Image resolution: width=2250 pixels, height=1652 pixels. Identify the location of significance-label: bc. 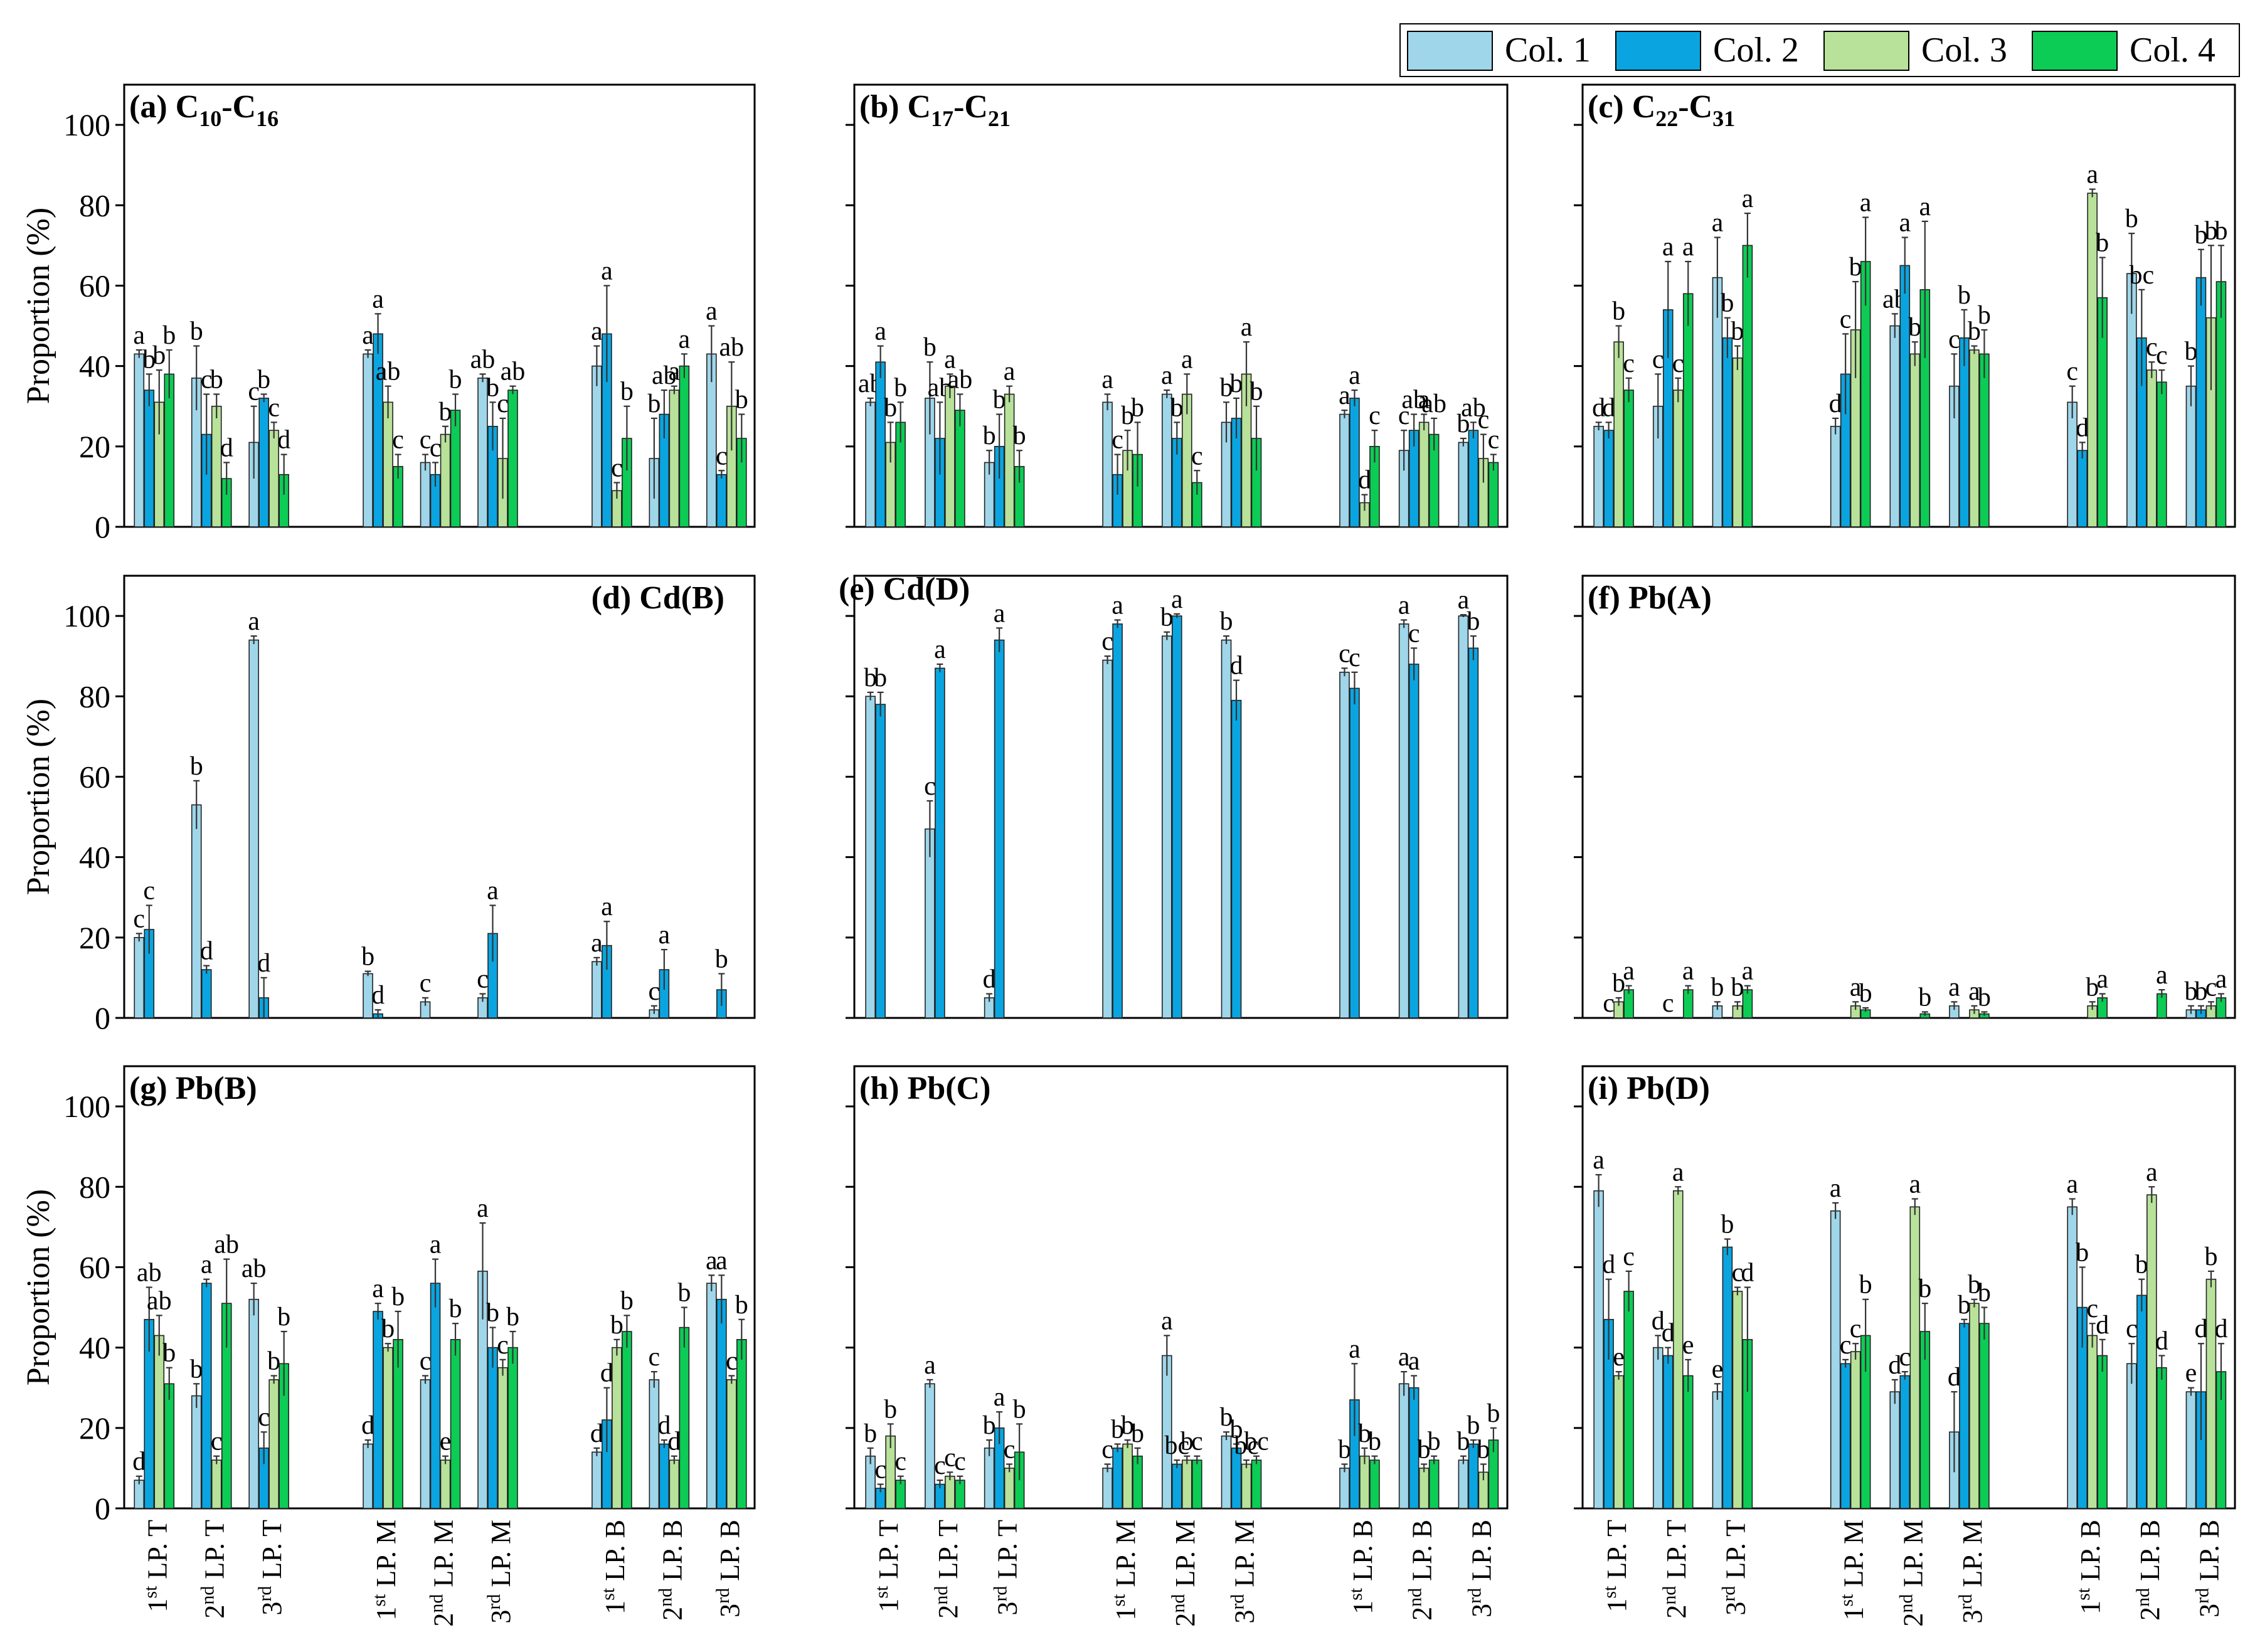
(1176, 1445).